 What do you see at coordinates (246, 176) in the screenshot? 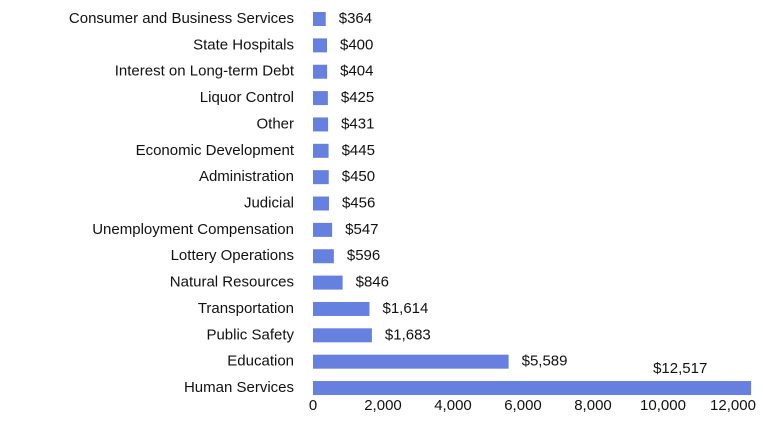
I see `y-tick-label: Administration` at bounding box center [246, 176].